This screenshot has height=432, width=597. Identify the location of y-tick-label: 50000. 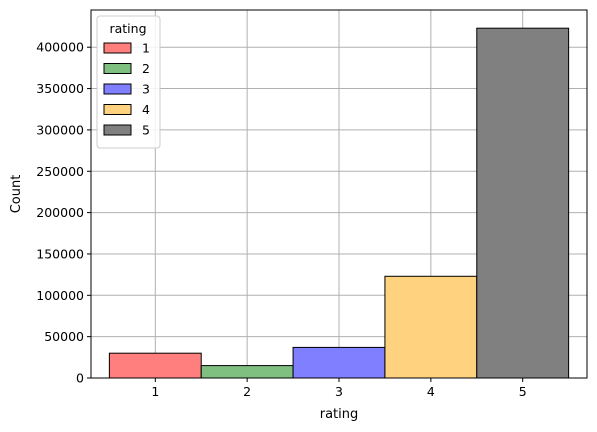
(64, 336).